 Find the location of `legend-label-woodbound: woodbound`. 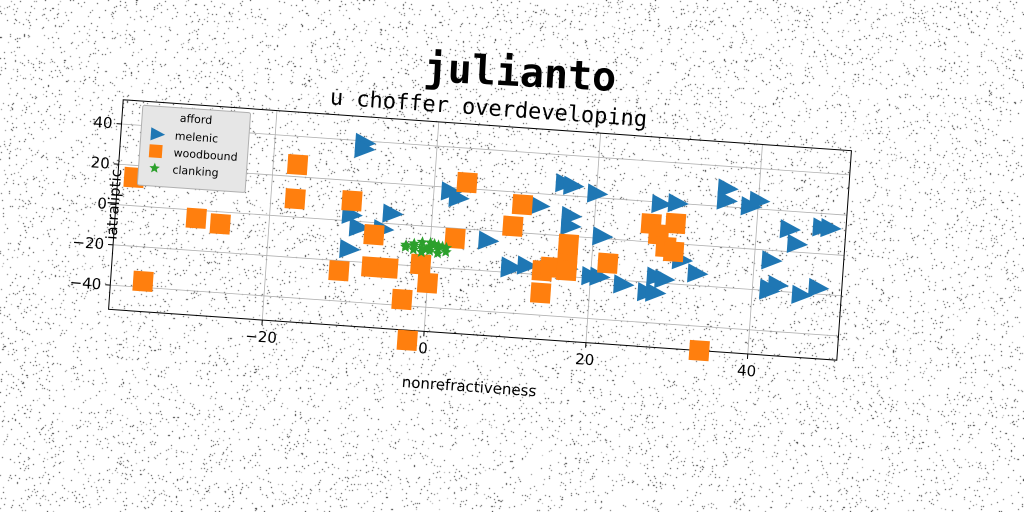

legend-label-woodbound: woodbound is located at coordinates (205, 154).